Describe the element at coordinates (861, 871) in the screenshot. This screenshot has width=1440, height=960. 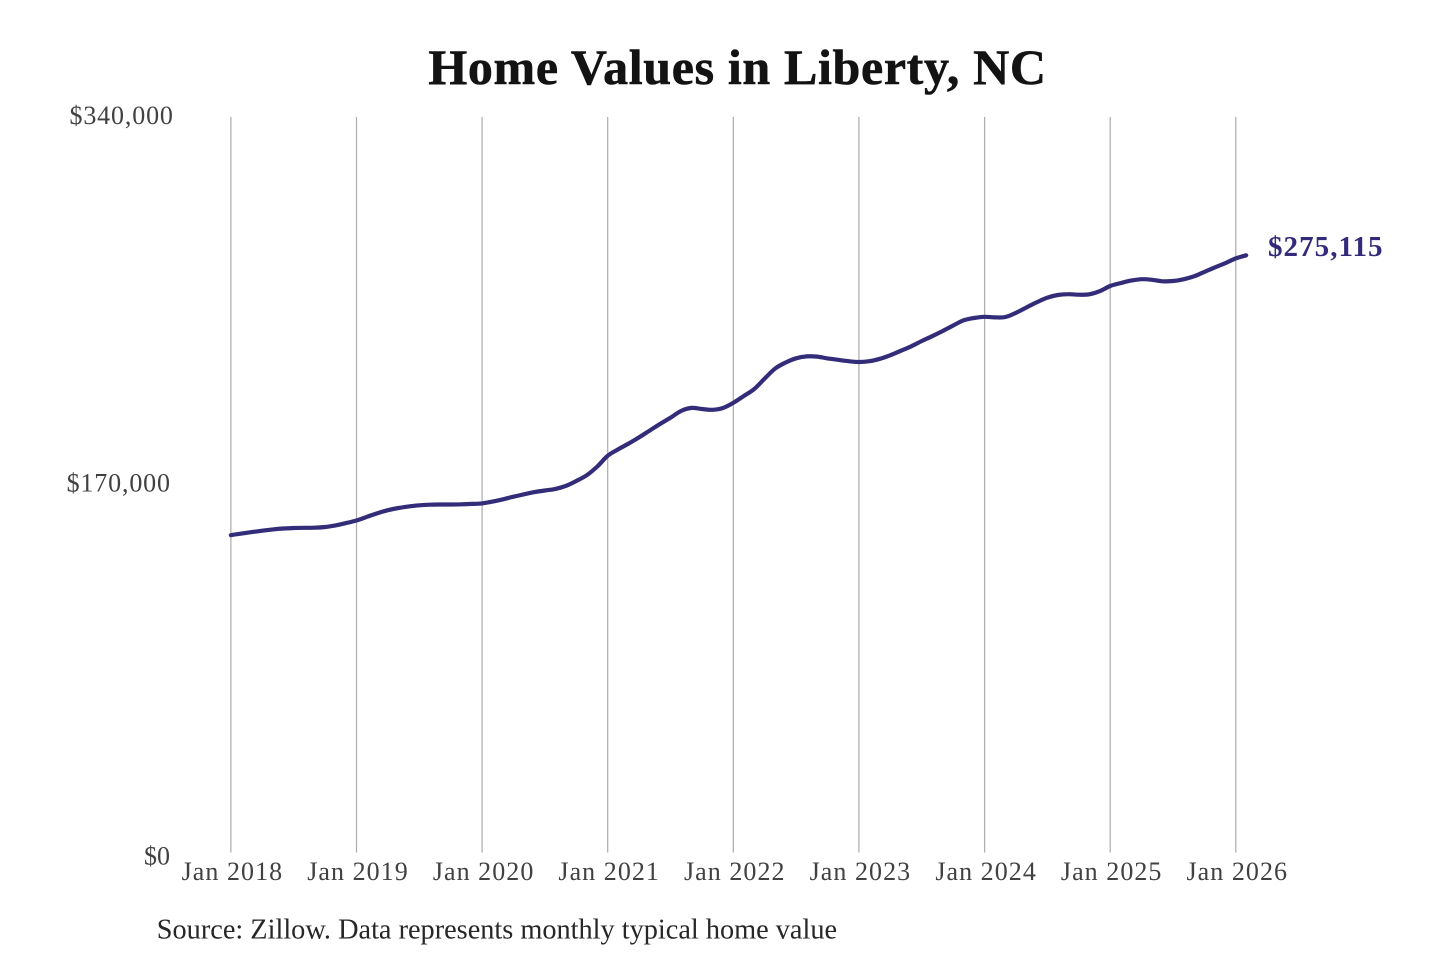
I see `svg-text: Jan 2023` at that location.